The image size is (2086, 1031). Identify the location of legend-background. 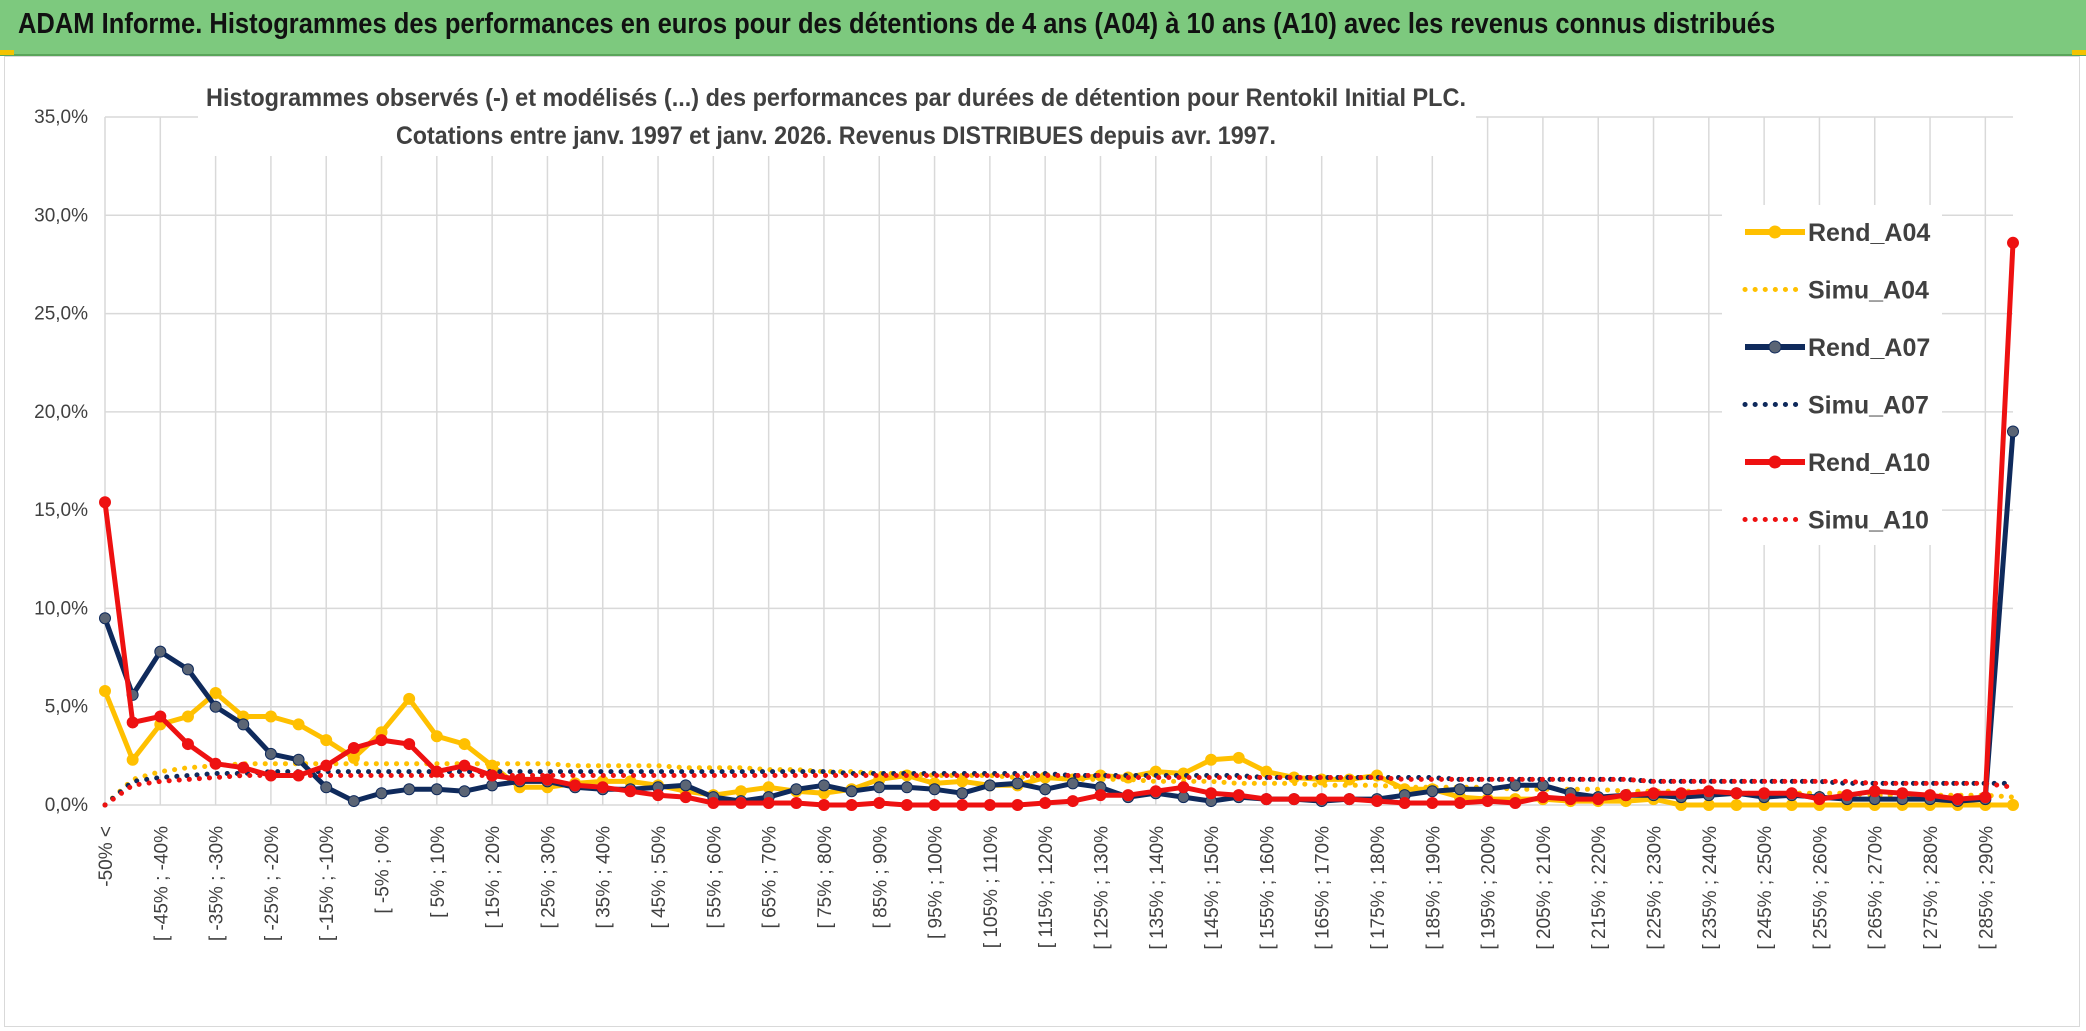
(1832, 375).